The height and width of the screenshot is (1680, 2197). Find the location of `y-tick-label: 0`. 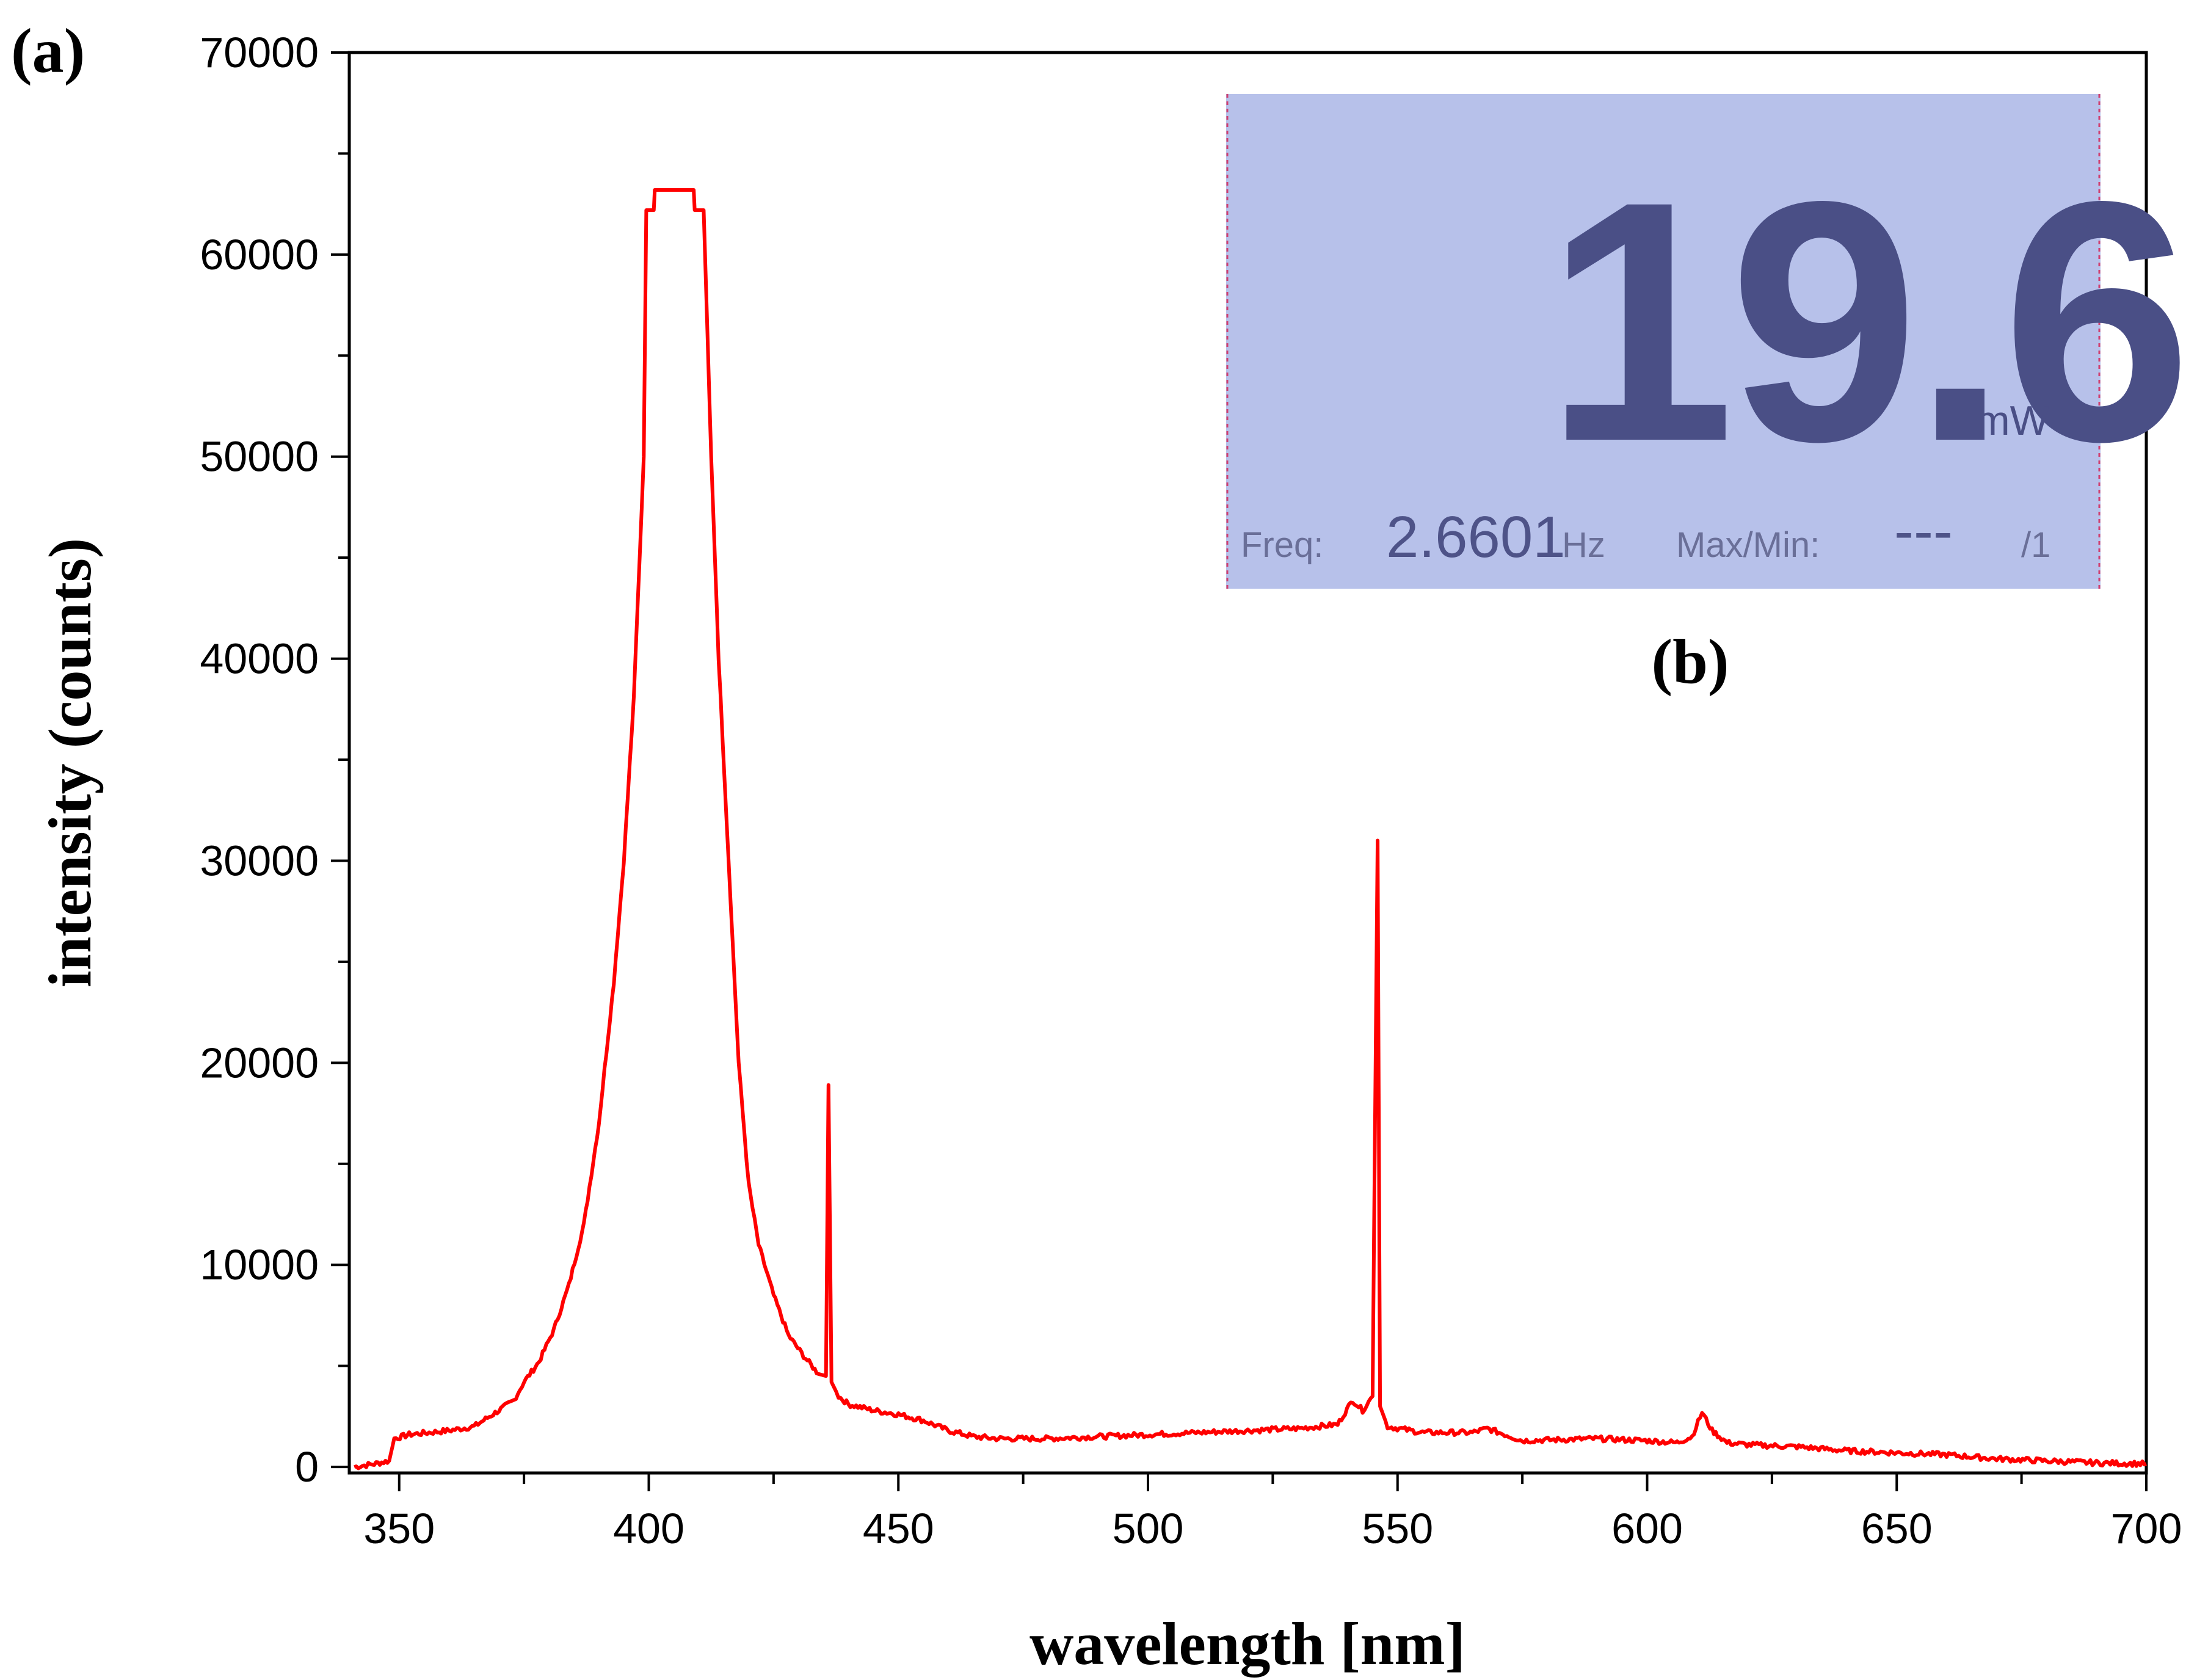

y-tick-label: 0 is located at coordinates (307, 1467).